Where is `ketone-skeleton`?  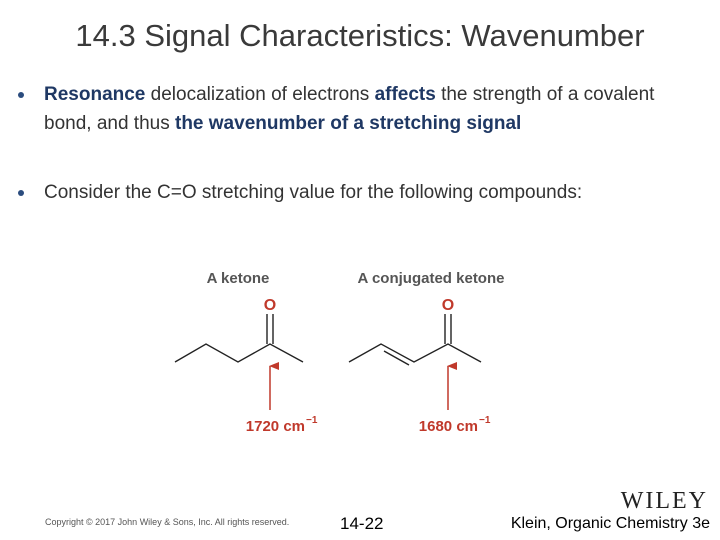
ketone-skeleton is located at coordinates (239, 338).